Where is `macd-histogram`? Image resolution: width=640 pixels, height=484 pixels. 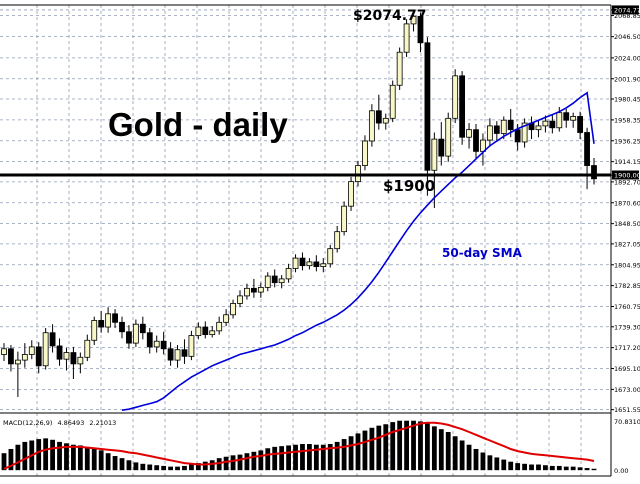
macd-histogram is located at coordinates (299, 445).